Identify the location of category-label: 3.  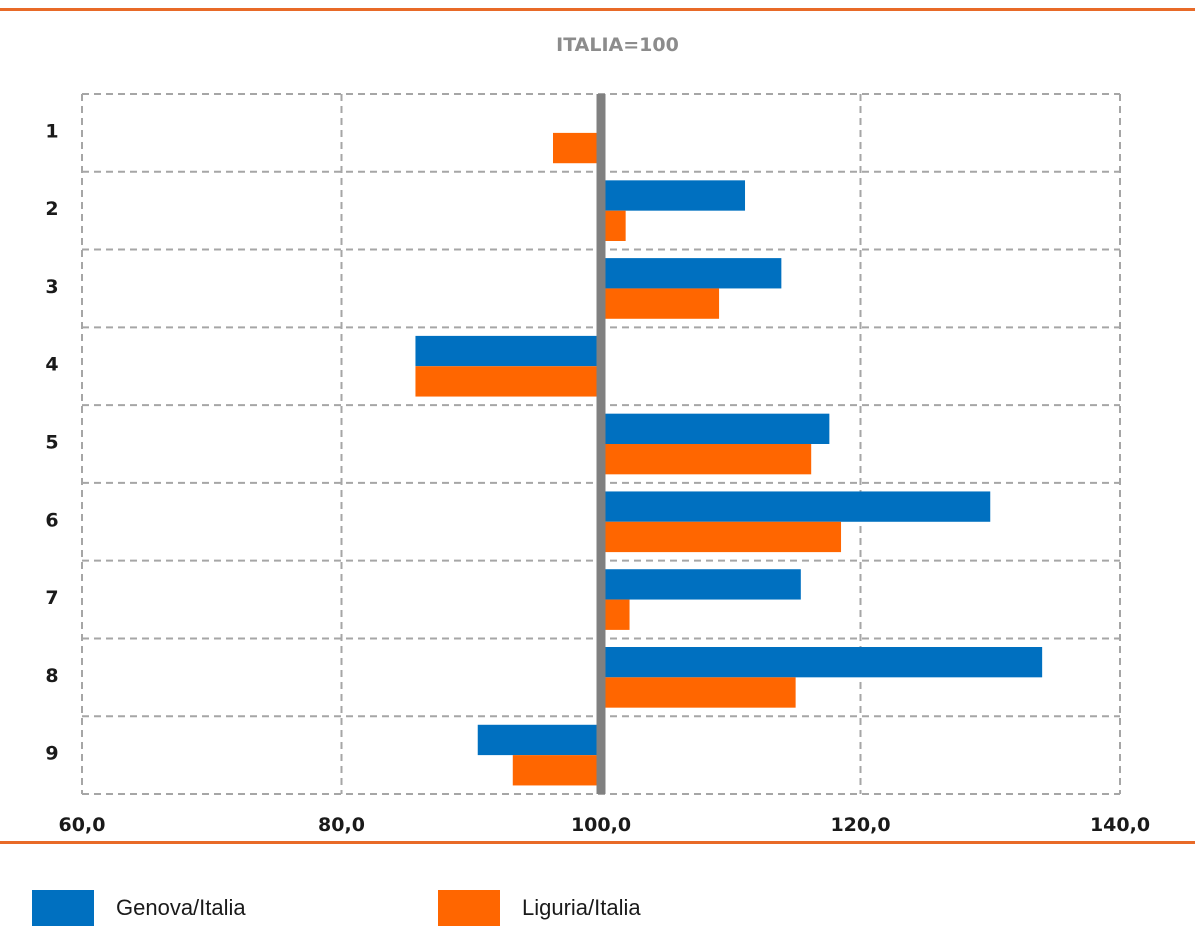
(51, 287).